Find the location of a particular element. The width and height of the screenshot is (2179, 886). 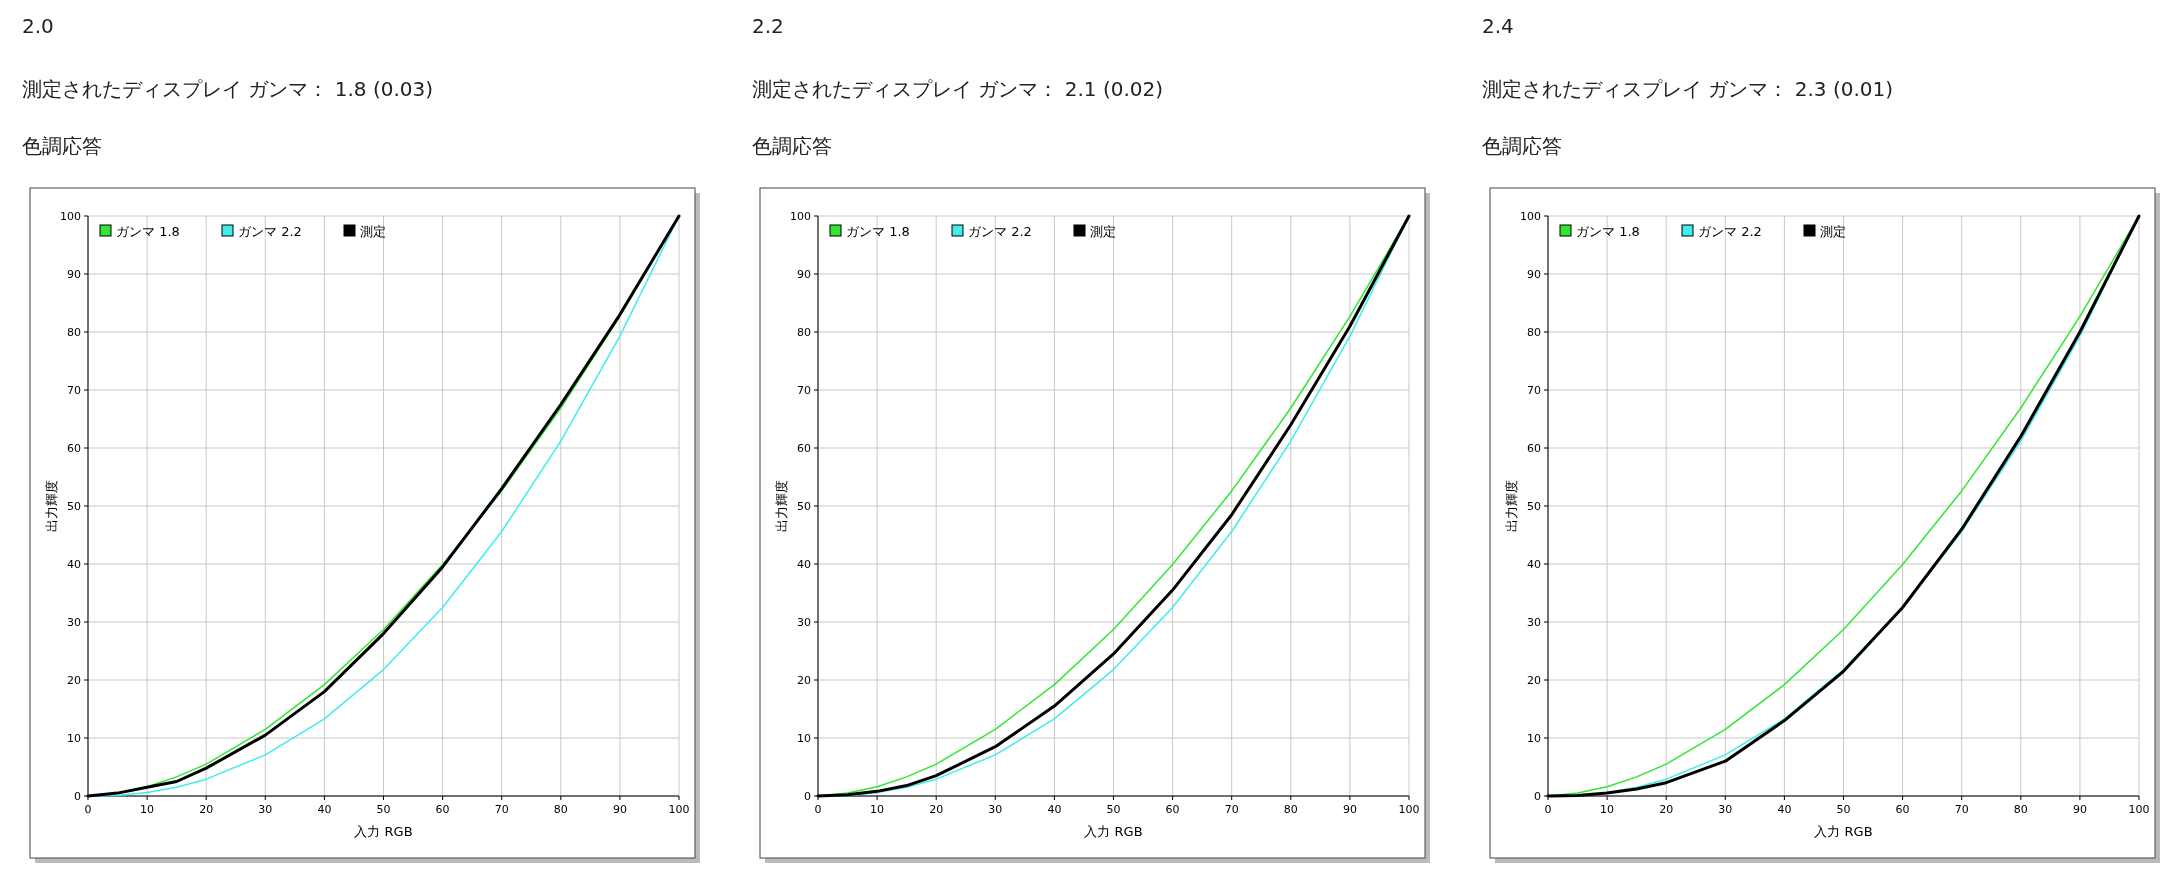

chart-title: 2.2 is located at coordinates (768, 26).